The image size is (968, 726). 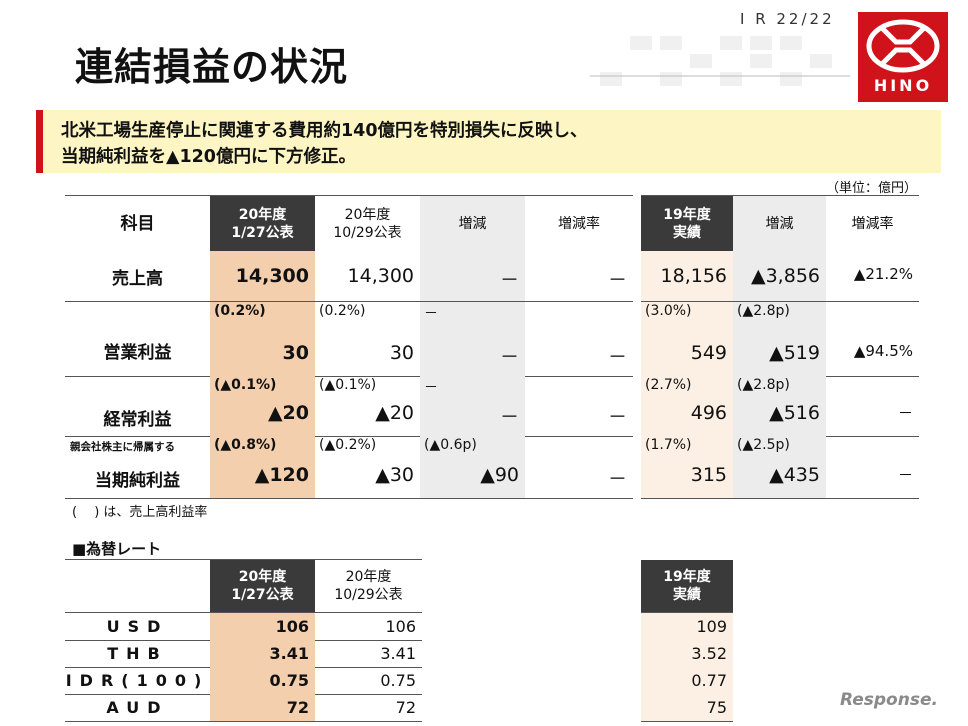 What do you see at coordinates (668, 445) in the screenshot?
I see `pl-ratio-cell: (1.7%)` at bounding box center [668, 445].